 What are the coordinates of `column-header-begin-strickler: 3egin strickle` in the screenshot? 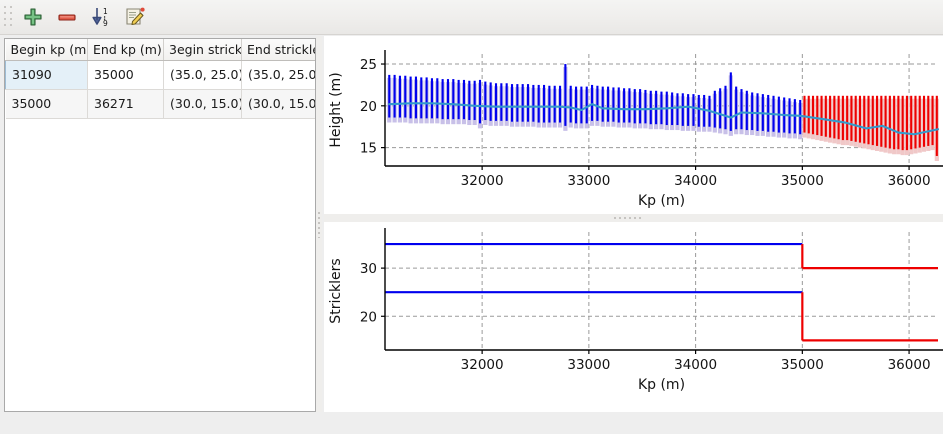 It's located at (202, 50).